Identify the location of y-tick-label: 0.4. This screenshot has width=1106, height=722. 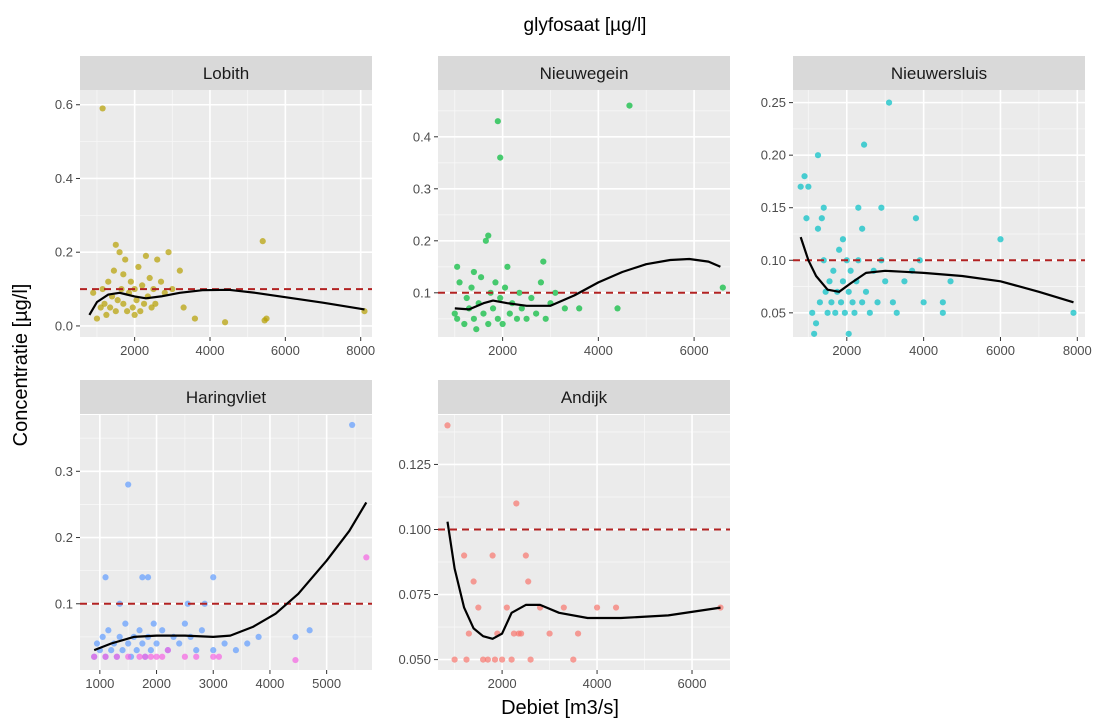
(422, 136).